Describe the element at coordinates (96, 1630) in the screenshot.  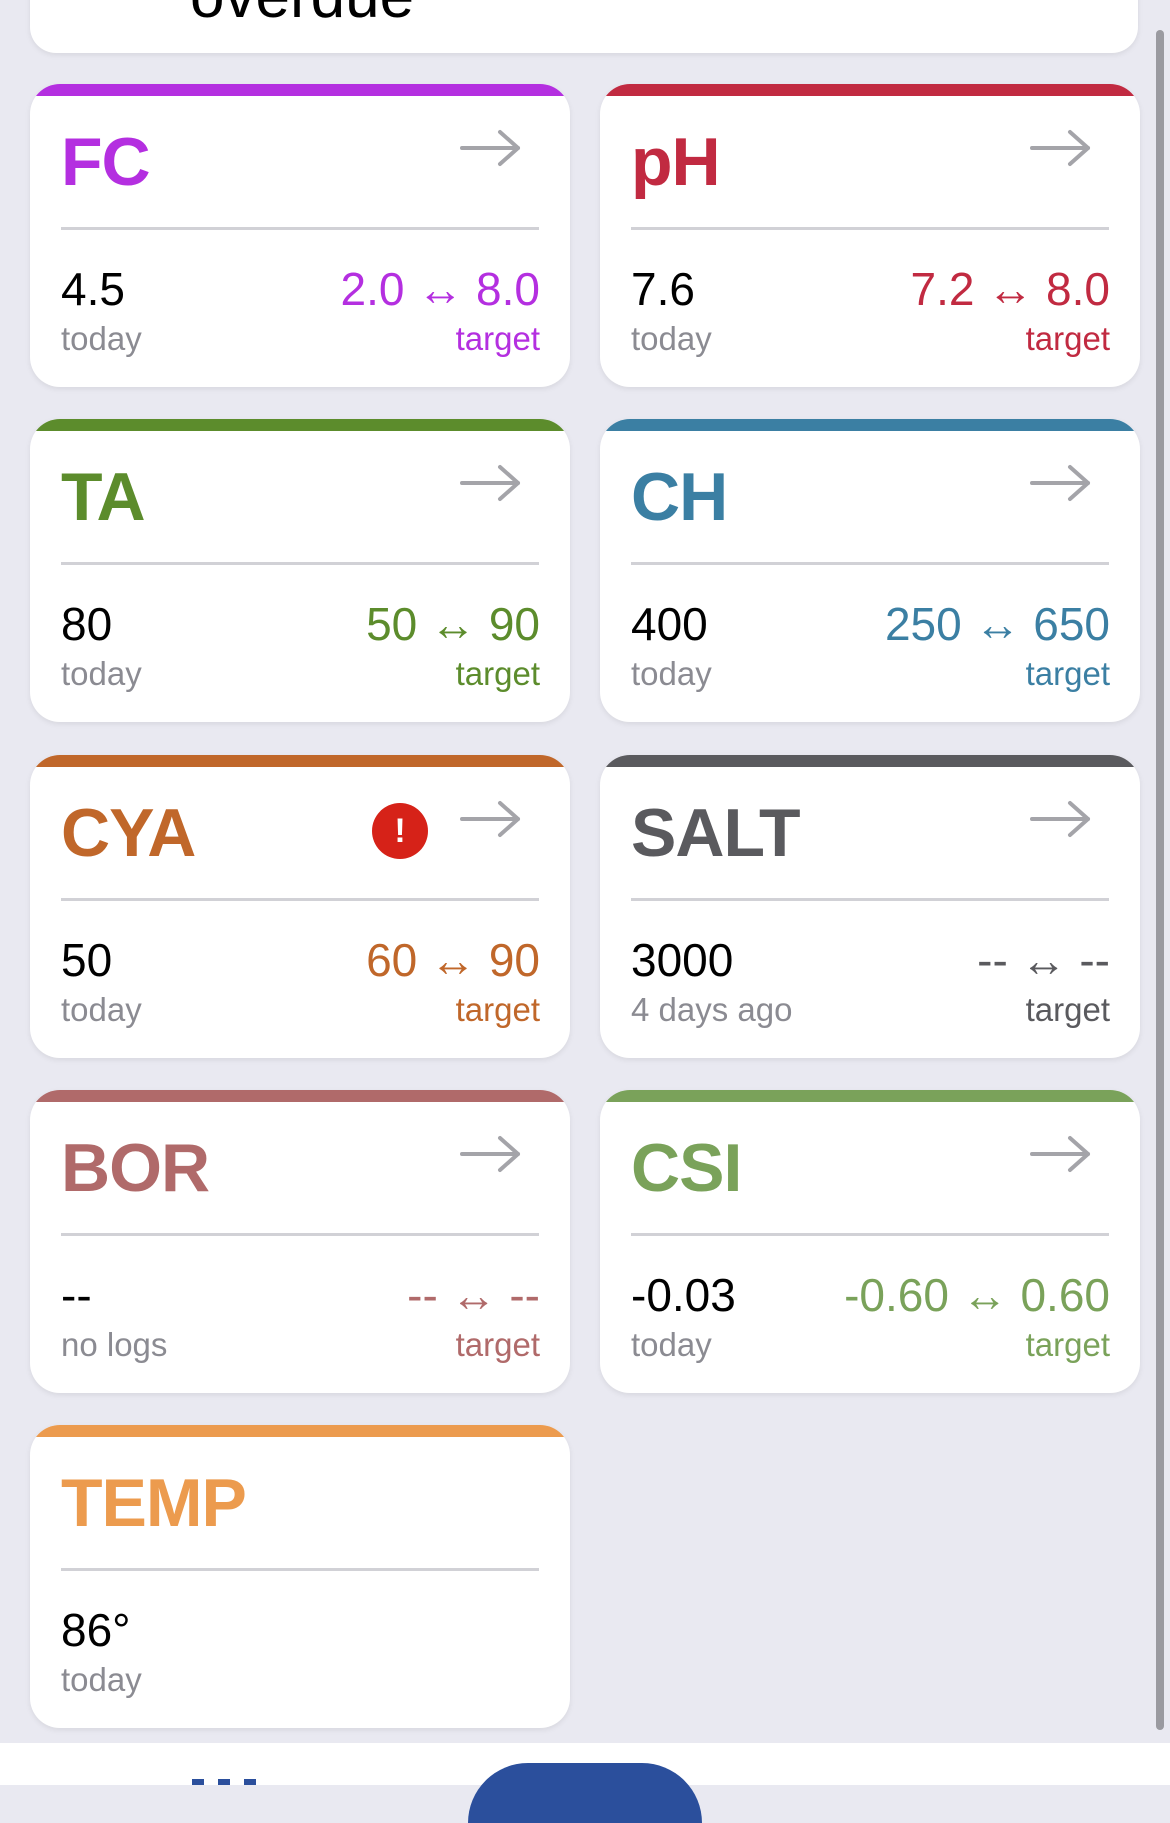
I see `card-value: 86°` at that location.